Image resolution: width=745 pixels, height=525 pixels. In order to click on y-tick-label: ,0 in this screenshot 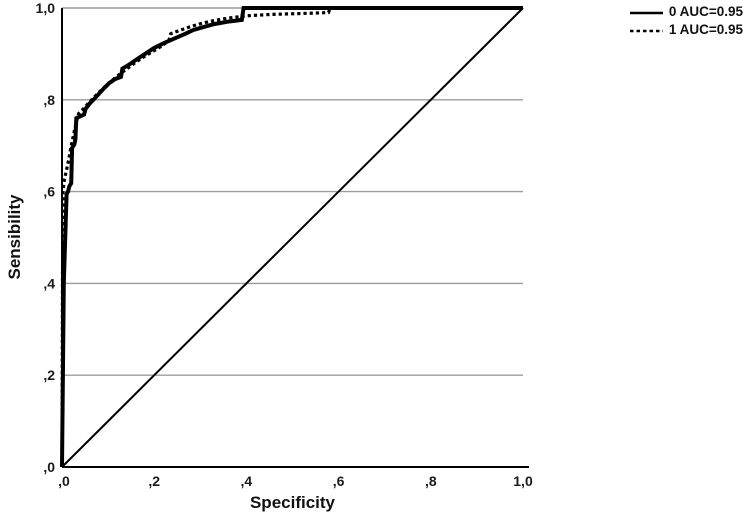, I will do `click(49, 467)`.